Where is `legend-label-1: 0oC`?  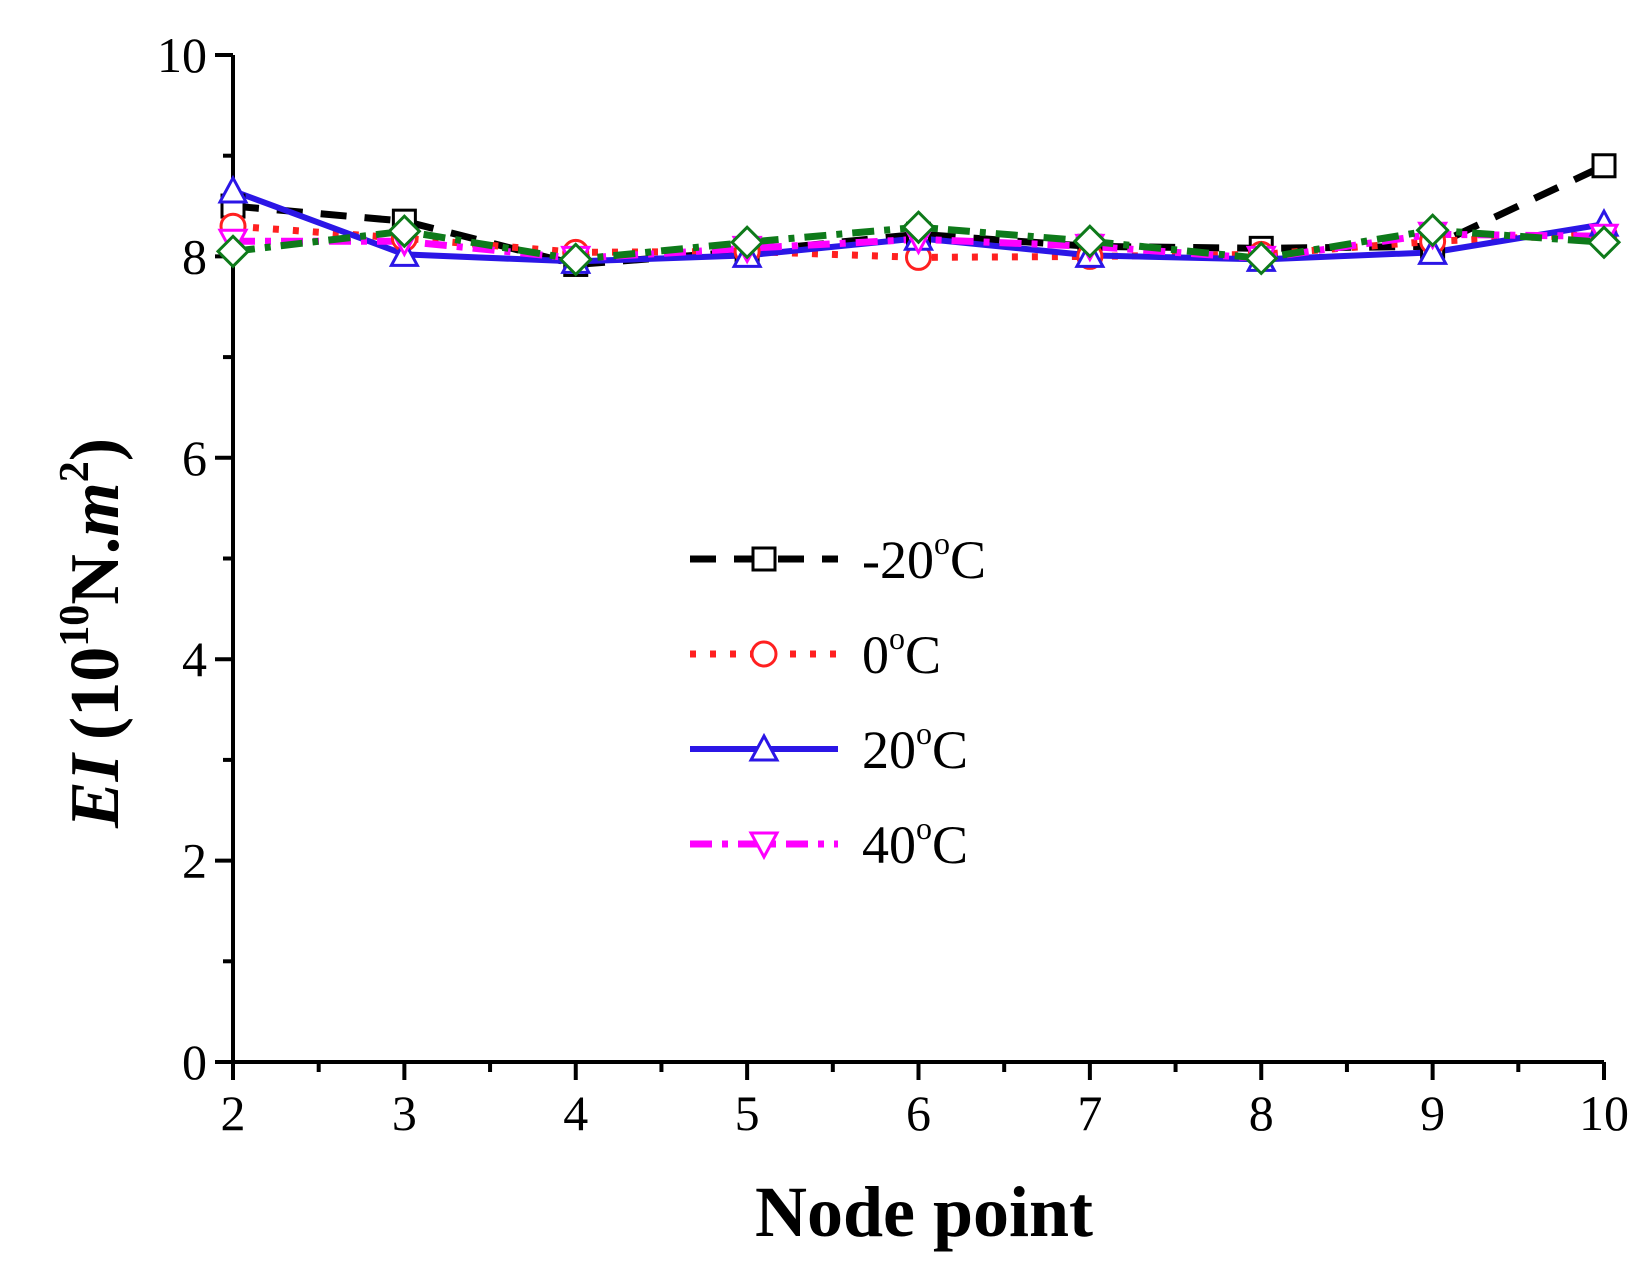
legend-label-1: 0oC is located at coordinates (901, 652).